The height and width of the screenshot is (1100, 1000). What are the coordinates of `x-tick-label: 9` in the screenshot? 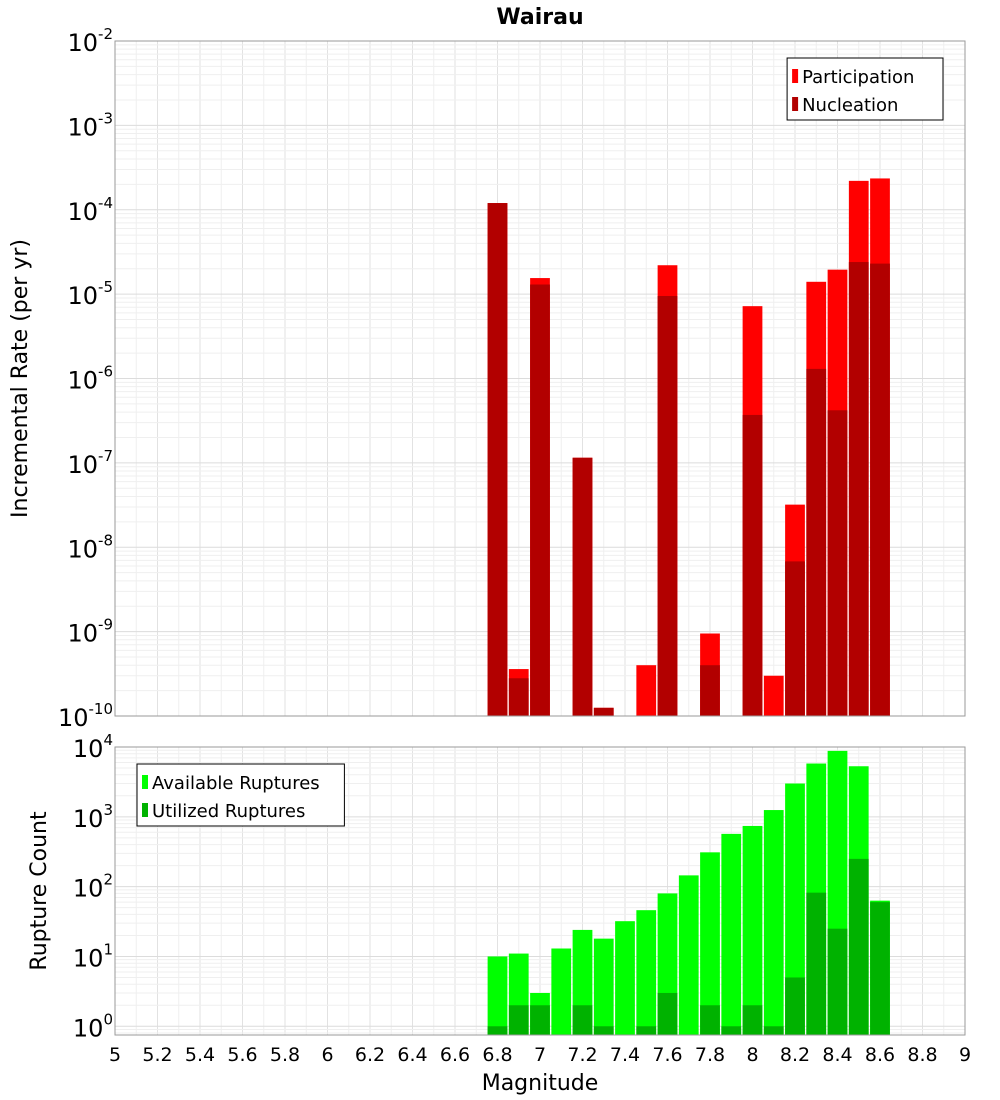 It's located at (965, 1055).